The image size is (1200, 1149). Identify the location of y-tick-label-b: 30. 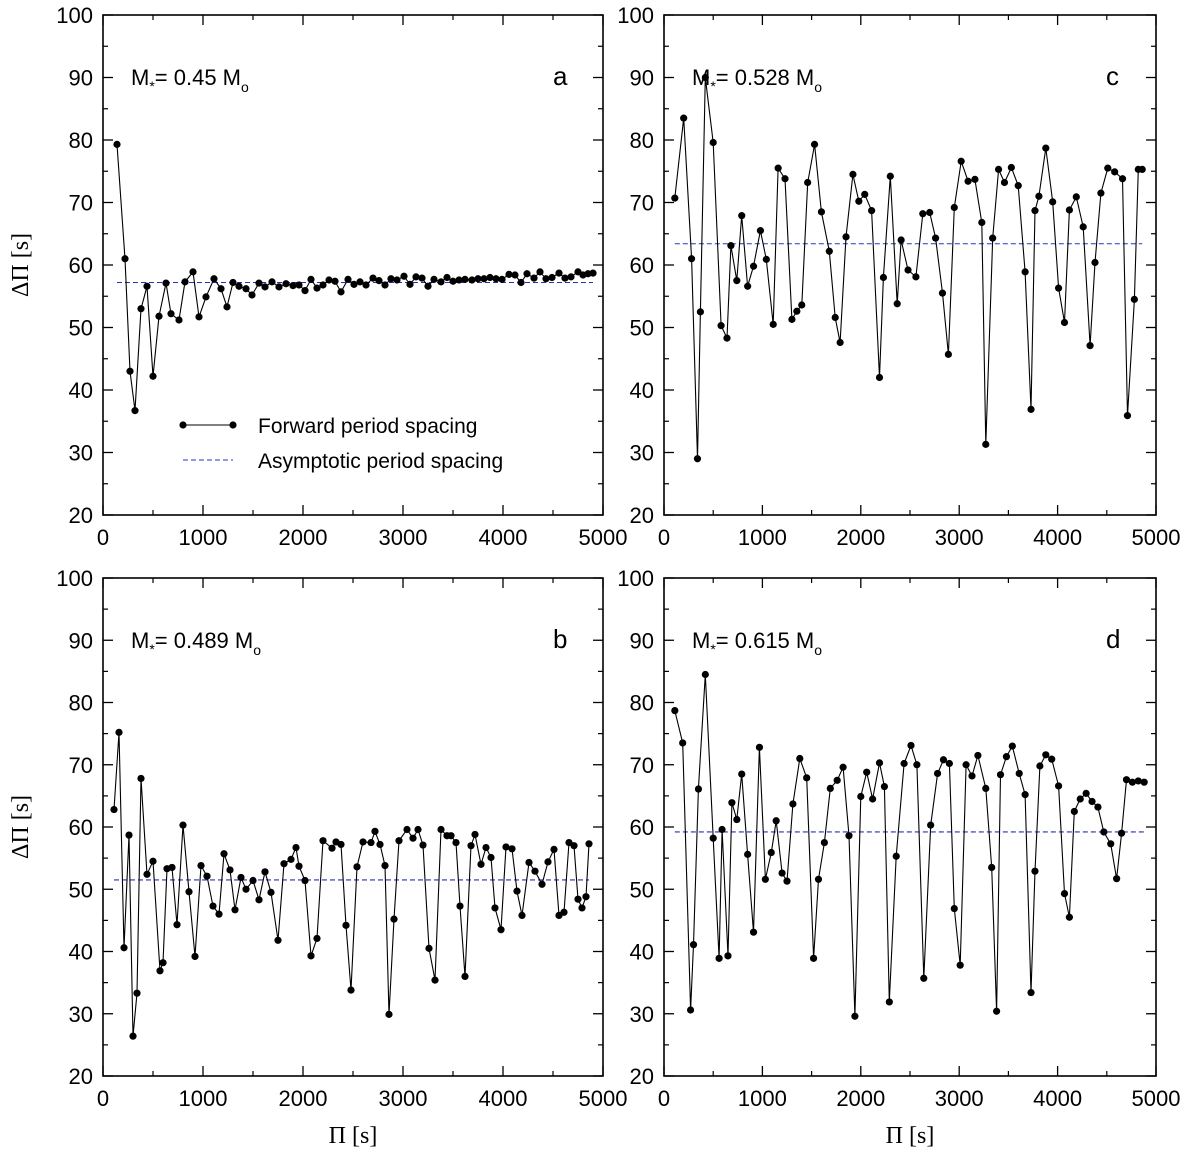
(81, 1014).